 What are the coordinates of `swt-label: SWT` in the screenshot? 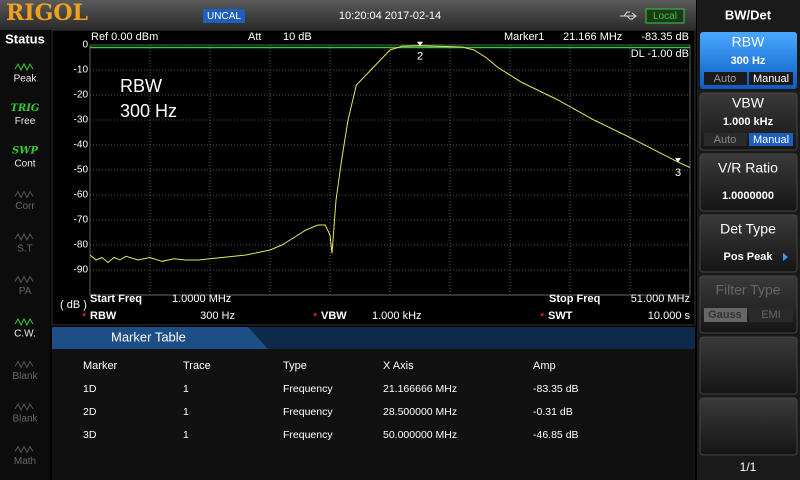 It's located at (560, 316).